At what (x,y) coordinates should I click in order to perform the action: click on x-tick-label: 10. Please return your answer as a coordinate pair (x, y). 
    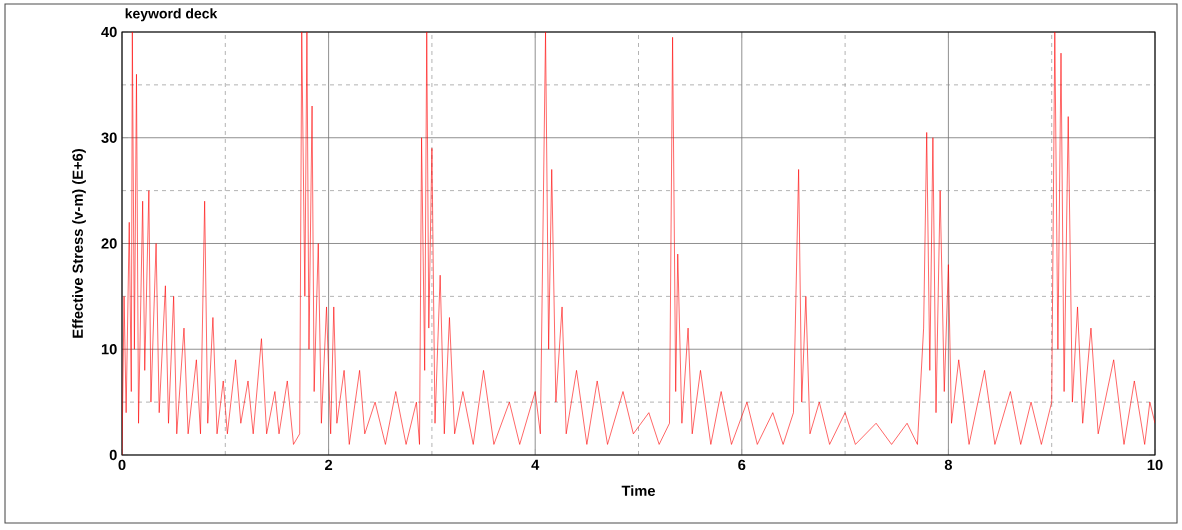
    Looking at the image, I should click on (1155, 465).